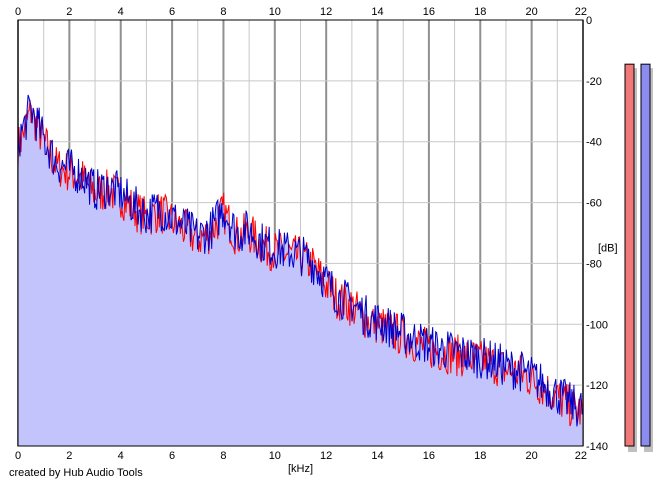 This screenshot has height=486, width=665. I want to click on y-tick-labels: 0 -20 -40 -60 -80 -100 -120 -140, so click(597, 234).